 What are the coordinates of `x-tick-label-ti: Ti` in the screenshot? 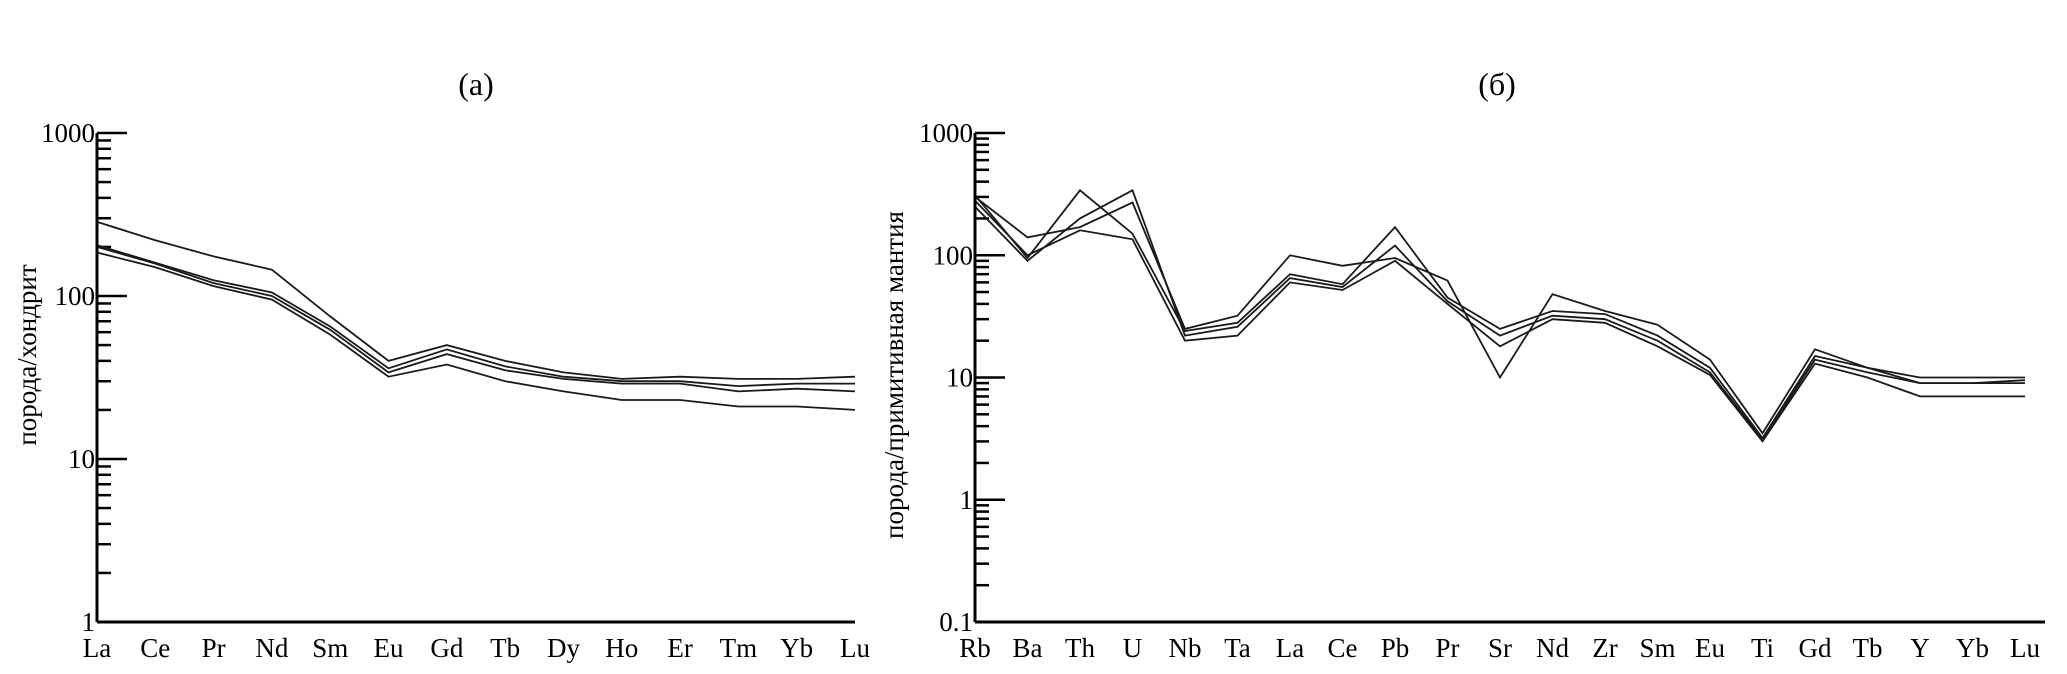 It's located at (1762, 648).